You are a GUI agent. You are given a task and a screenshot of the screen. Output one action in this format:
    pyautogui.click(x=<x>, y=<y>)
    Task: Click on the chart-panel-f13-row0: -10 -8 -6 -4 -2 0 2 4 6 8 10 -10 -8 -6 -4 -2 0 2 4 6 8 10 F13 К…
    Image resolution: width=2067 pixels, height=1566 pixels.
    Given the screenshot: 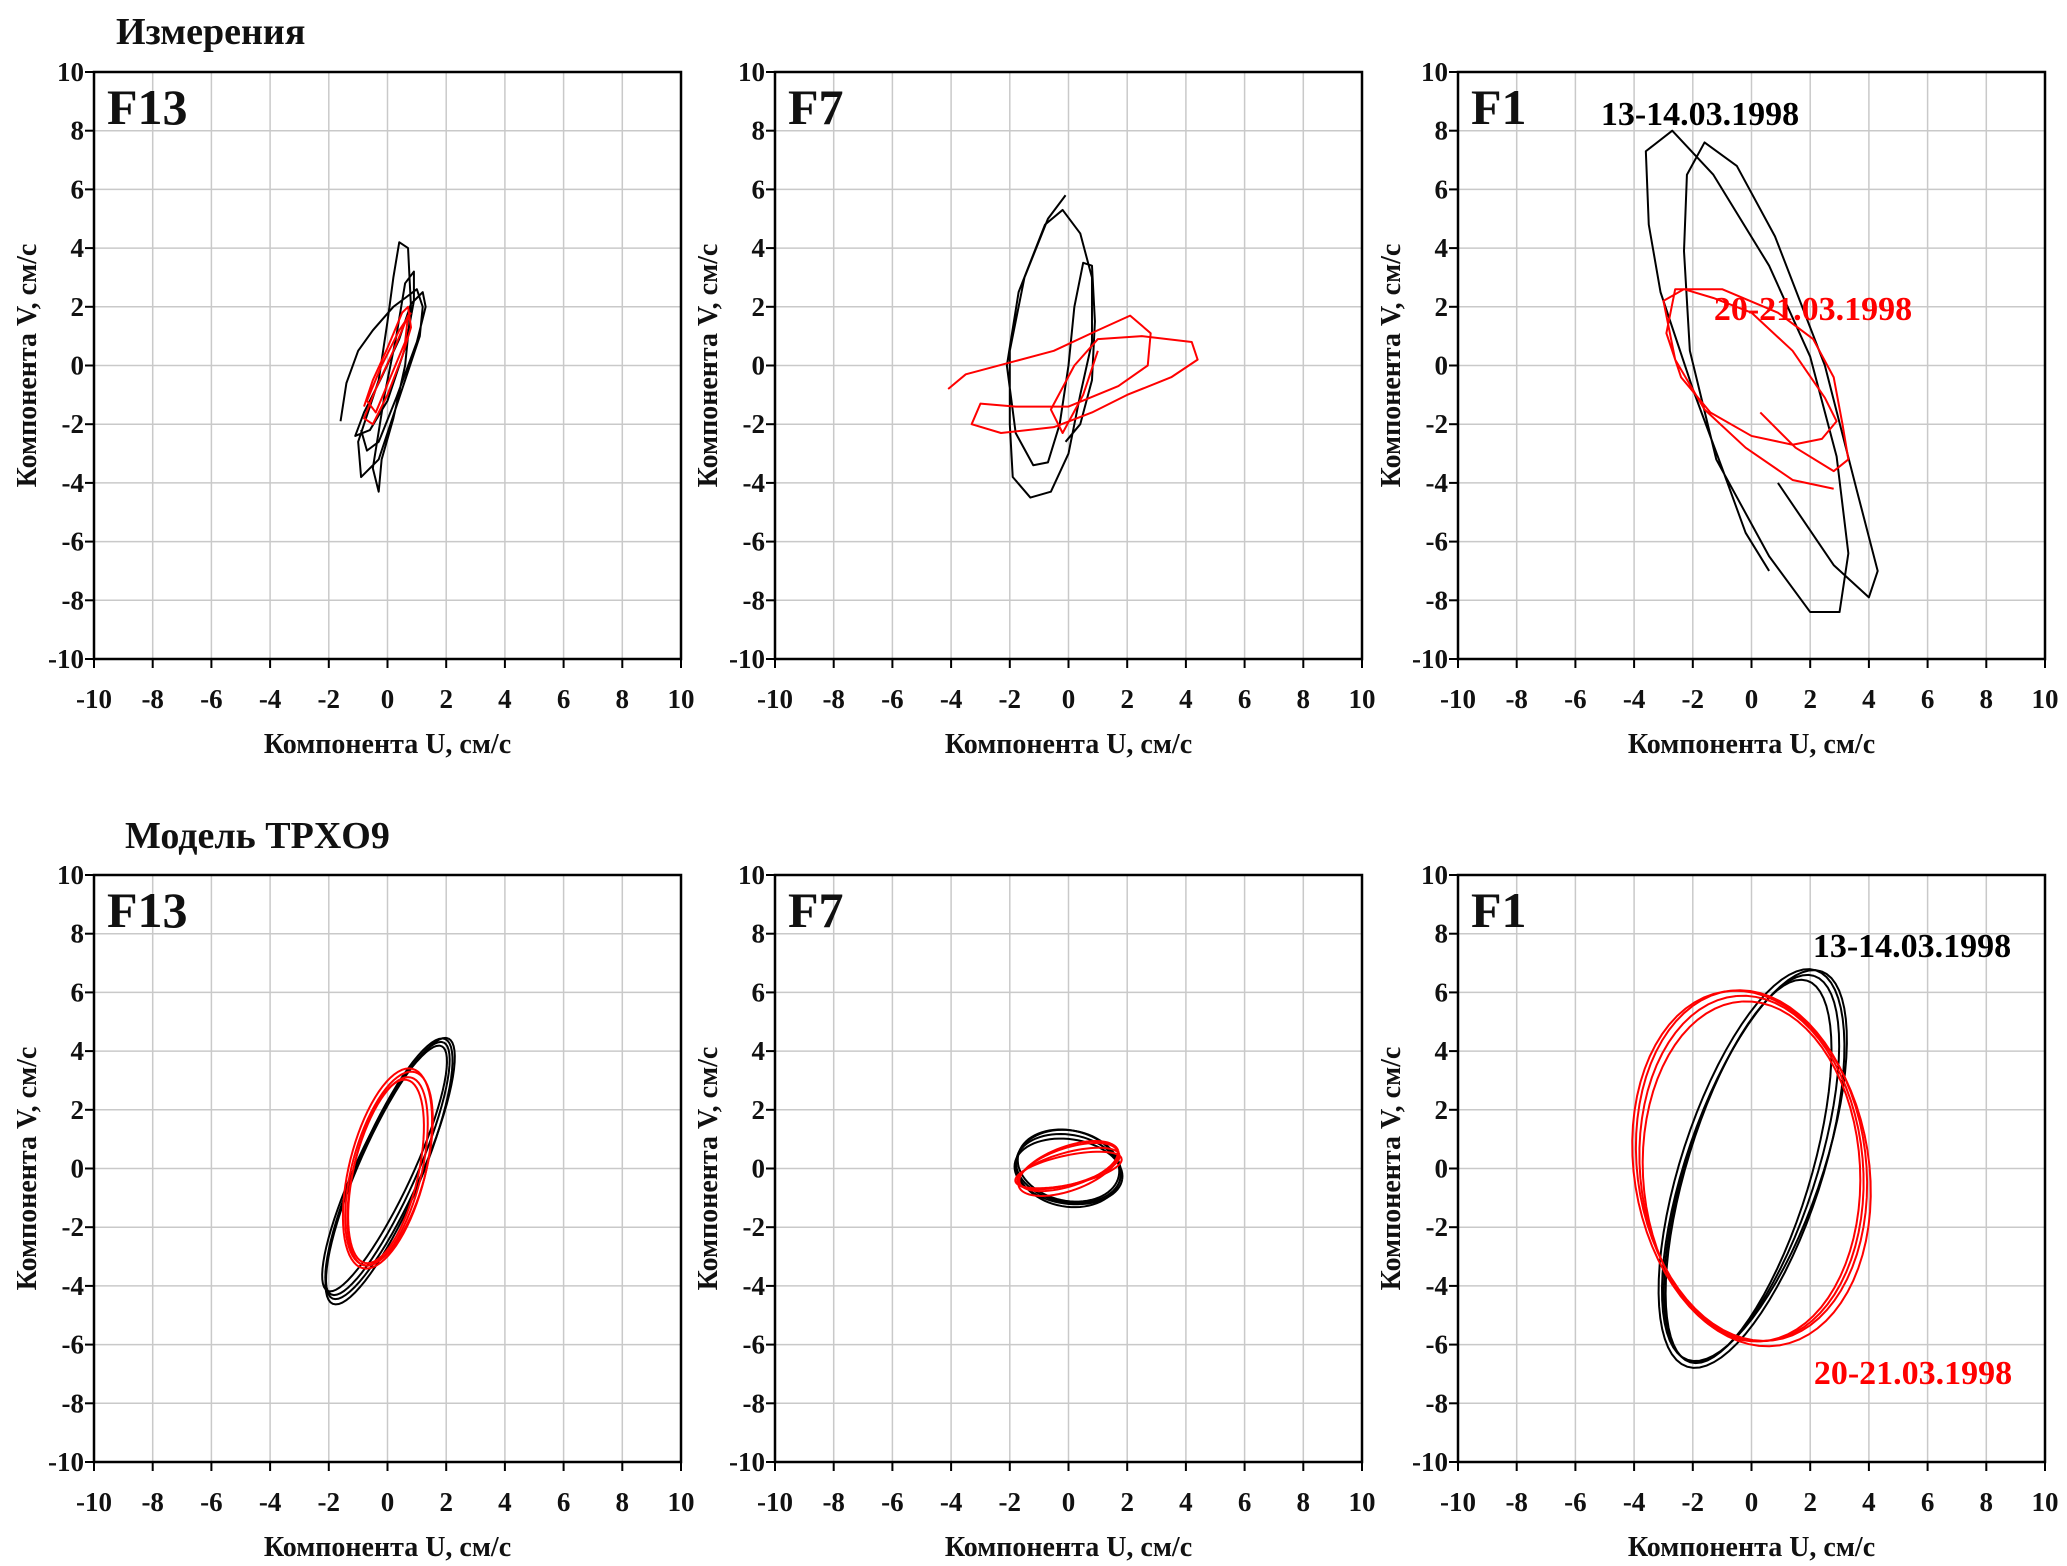 What is the action you would take?
    pyautogui.click(x=353, y=408)
    